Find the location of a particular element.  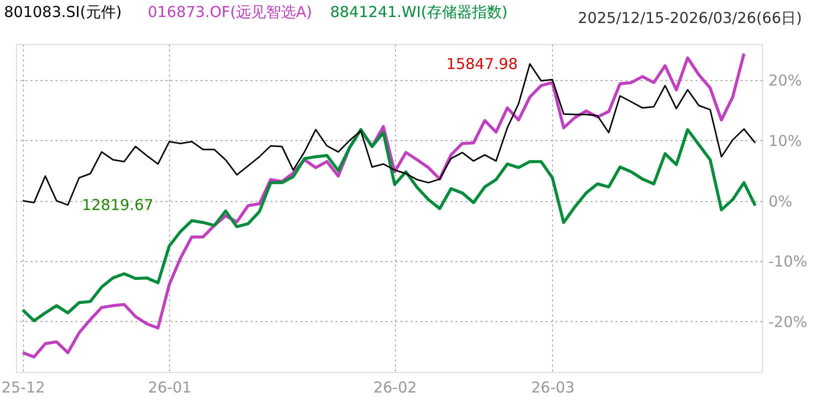

y-tick-label: -20% is located at coordinates (788, 321).